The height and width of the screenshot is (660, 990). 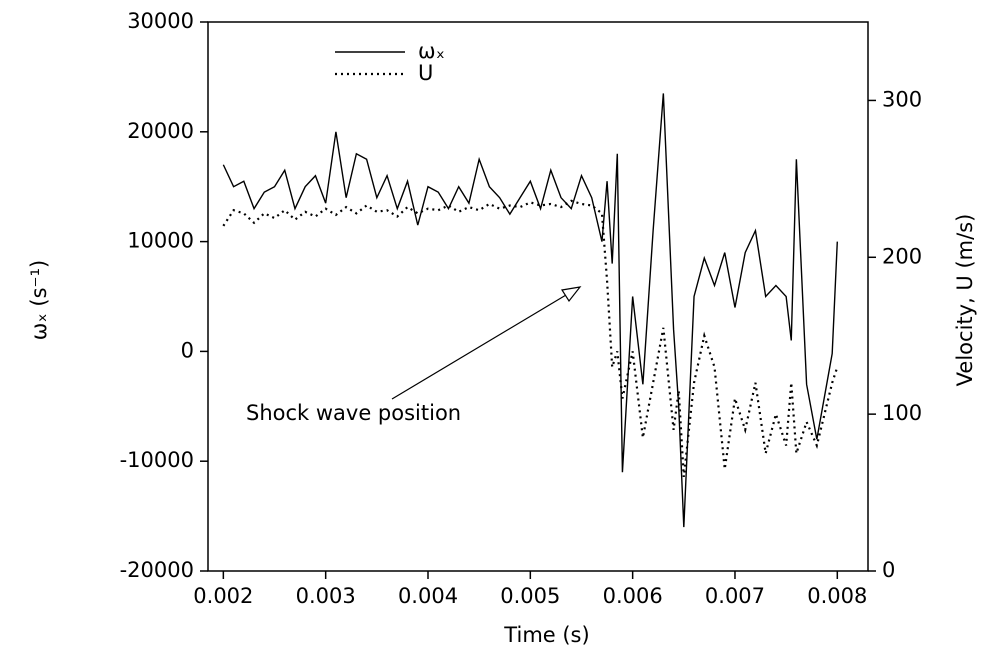 I want to click on legend-label: U, so click(x=425, y=73).